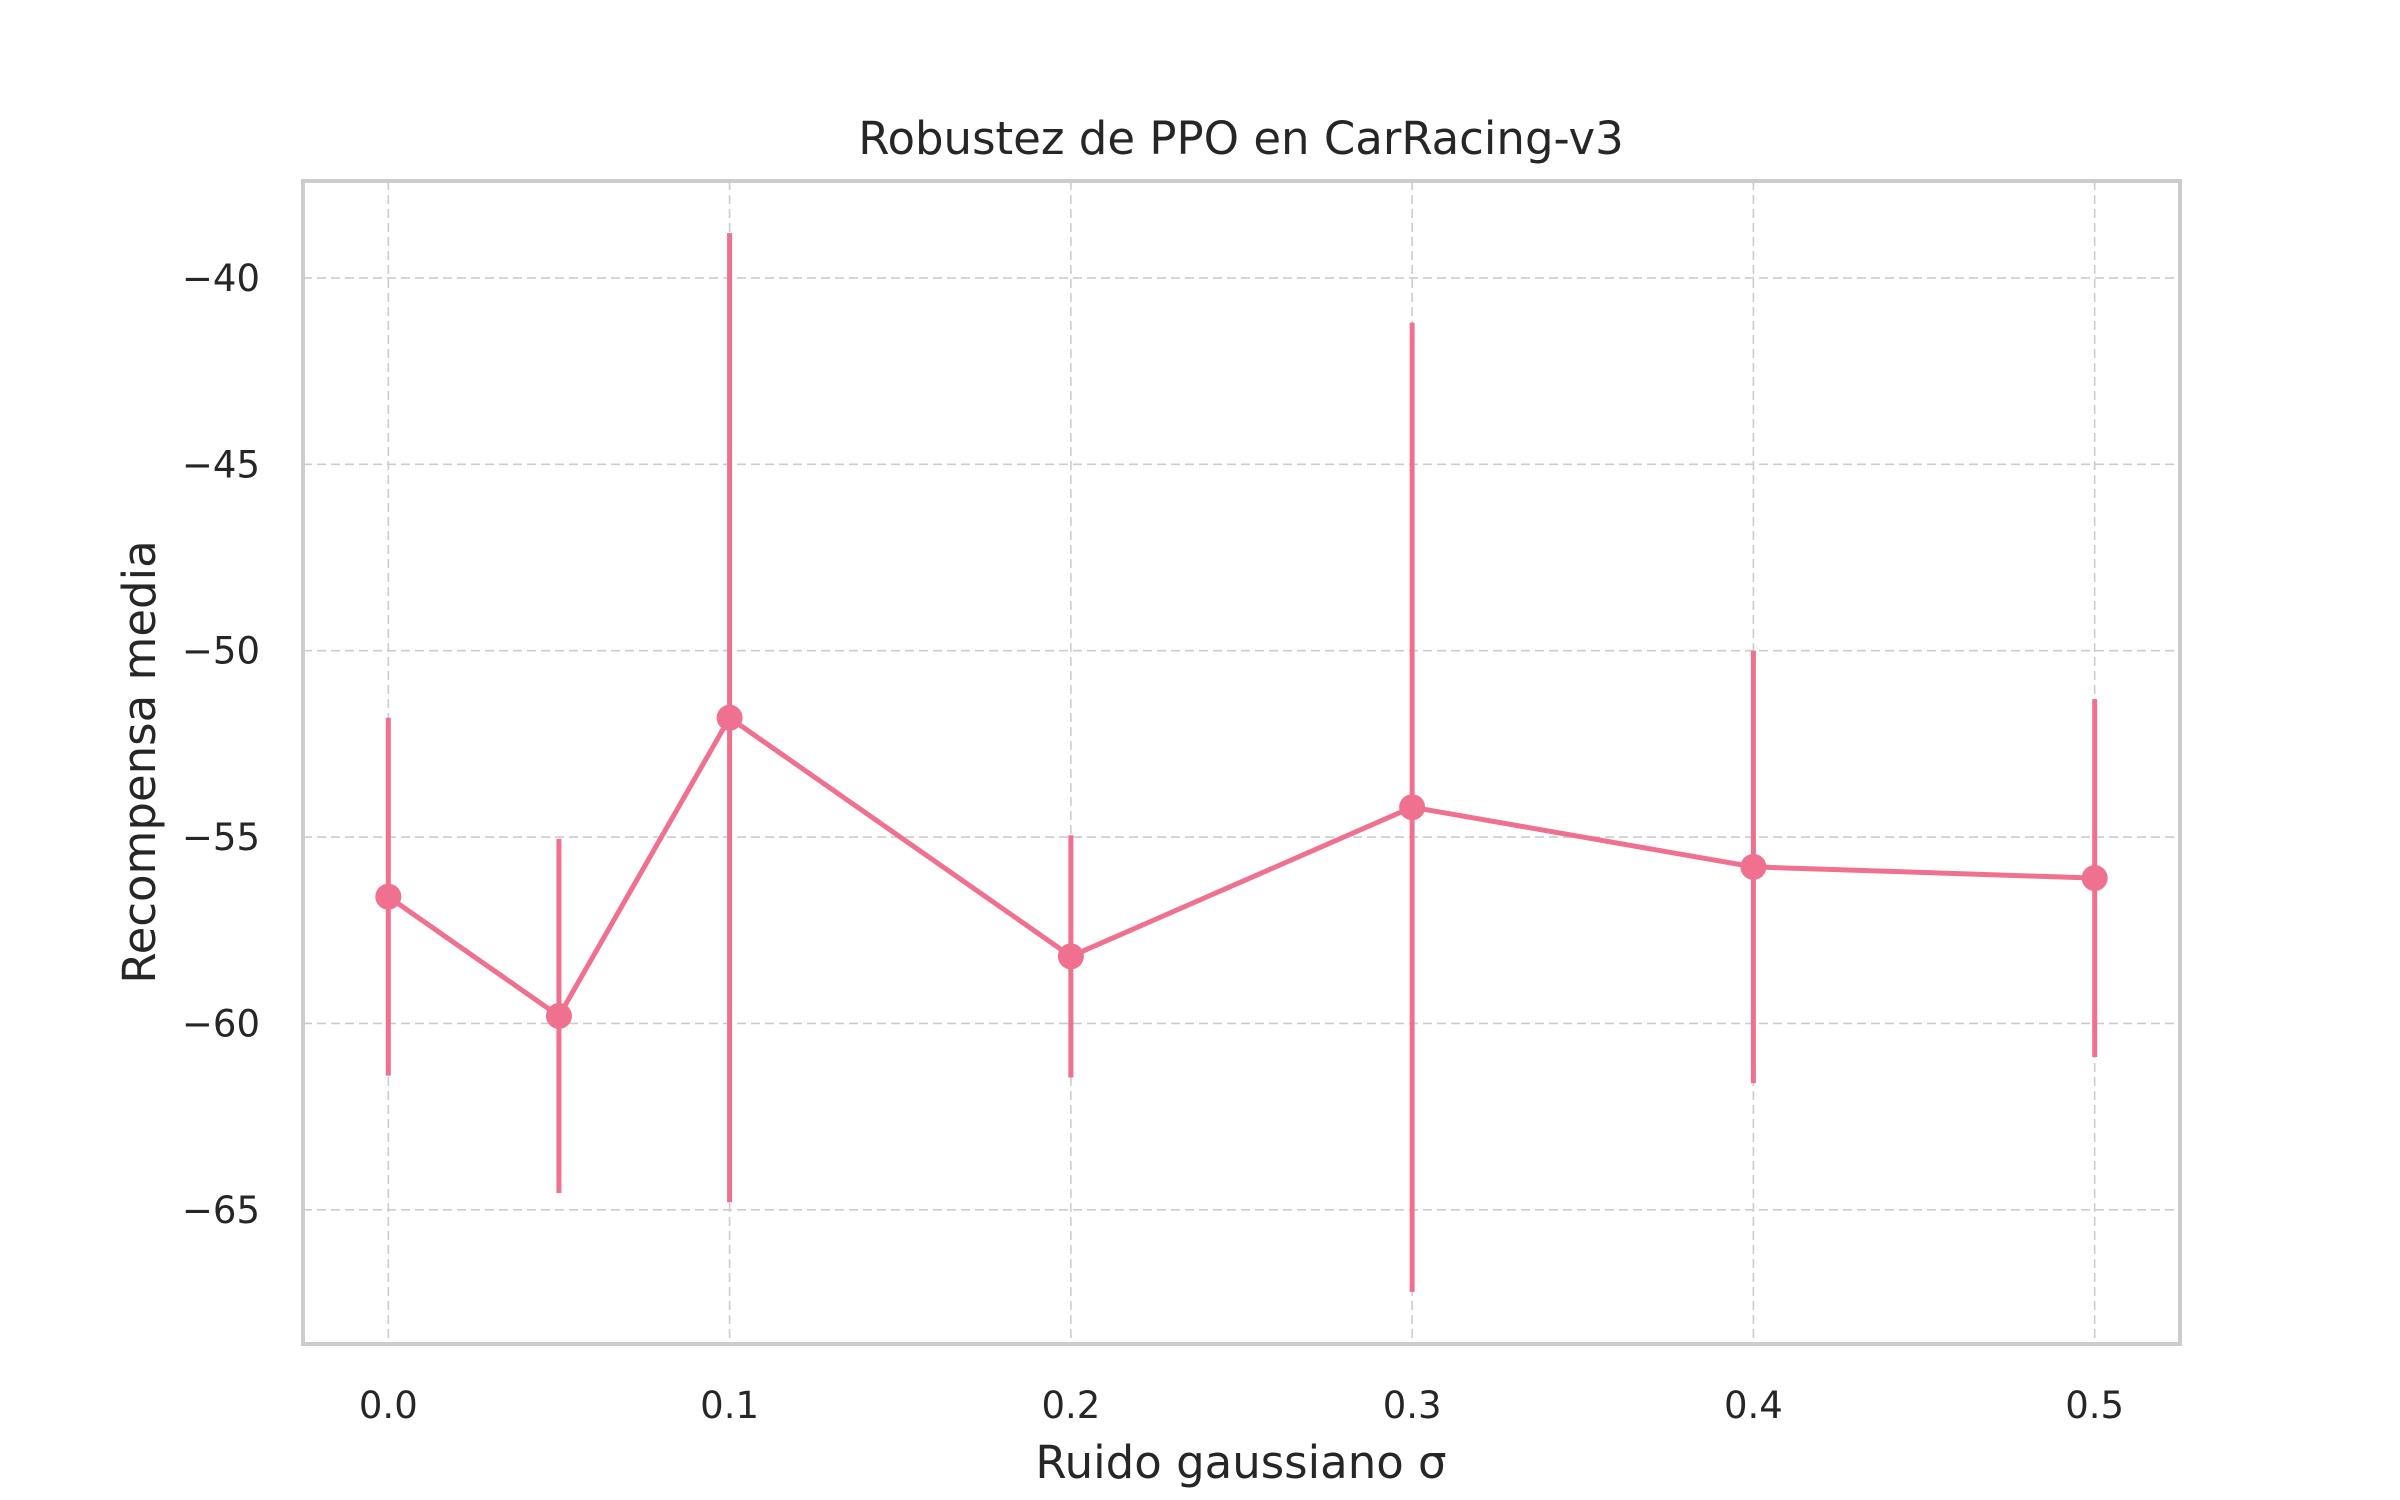  I want to click on y-tick-label: −50, so click(221, 651).